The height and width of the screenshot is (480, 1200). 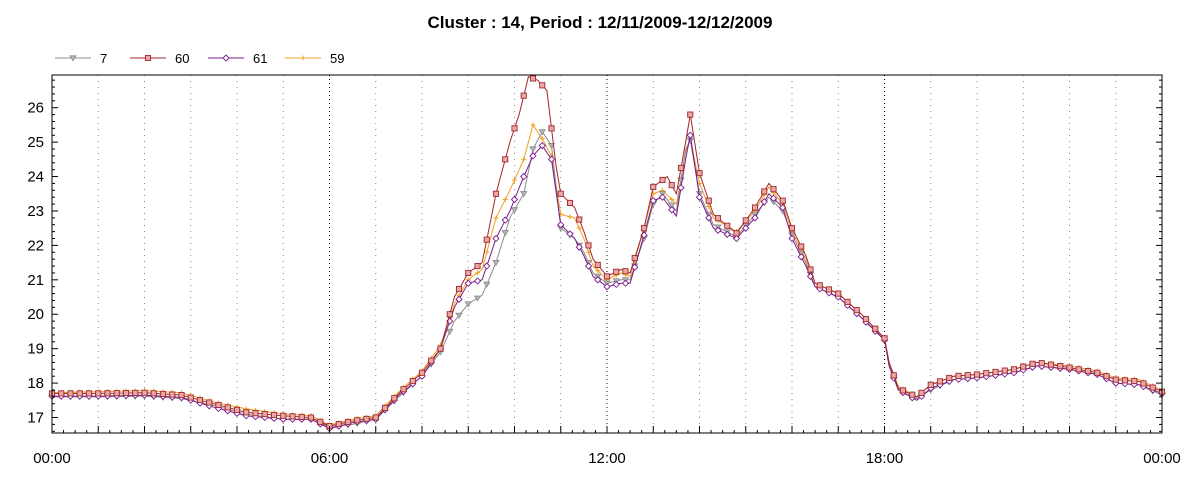 What do you see at coordinates (182, 58) in the screenshot?
I see `legend-label: 60` at bounding box center [182, 58].